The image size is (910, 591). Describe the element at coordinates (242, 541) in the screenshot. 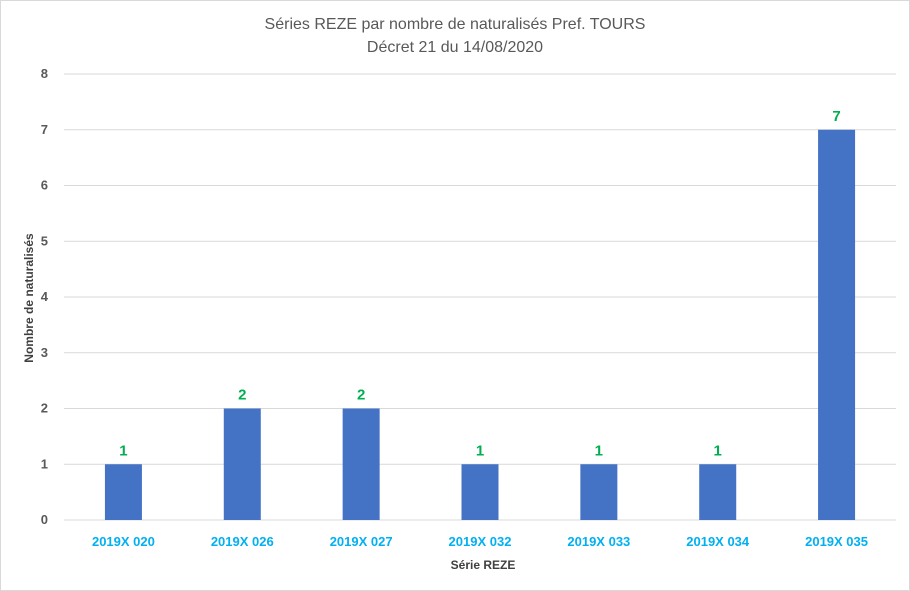

I see `x-tick-label: 2019X 026` at that location.